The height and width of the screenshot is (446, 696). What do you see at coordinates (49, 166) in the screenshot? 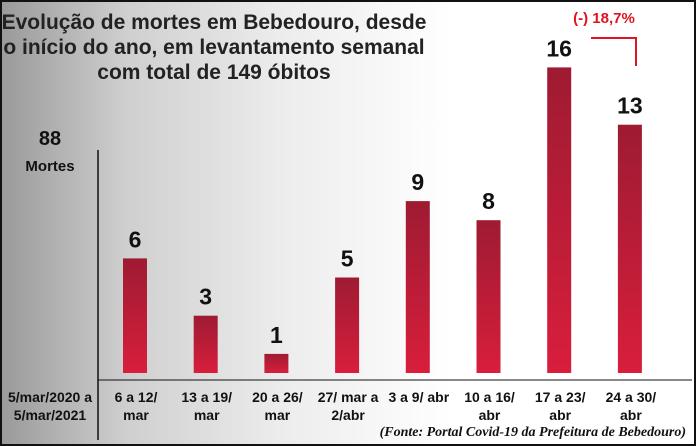
I see `deaths-label: Mortes` at bounding box center [49, 166].